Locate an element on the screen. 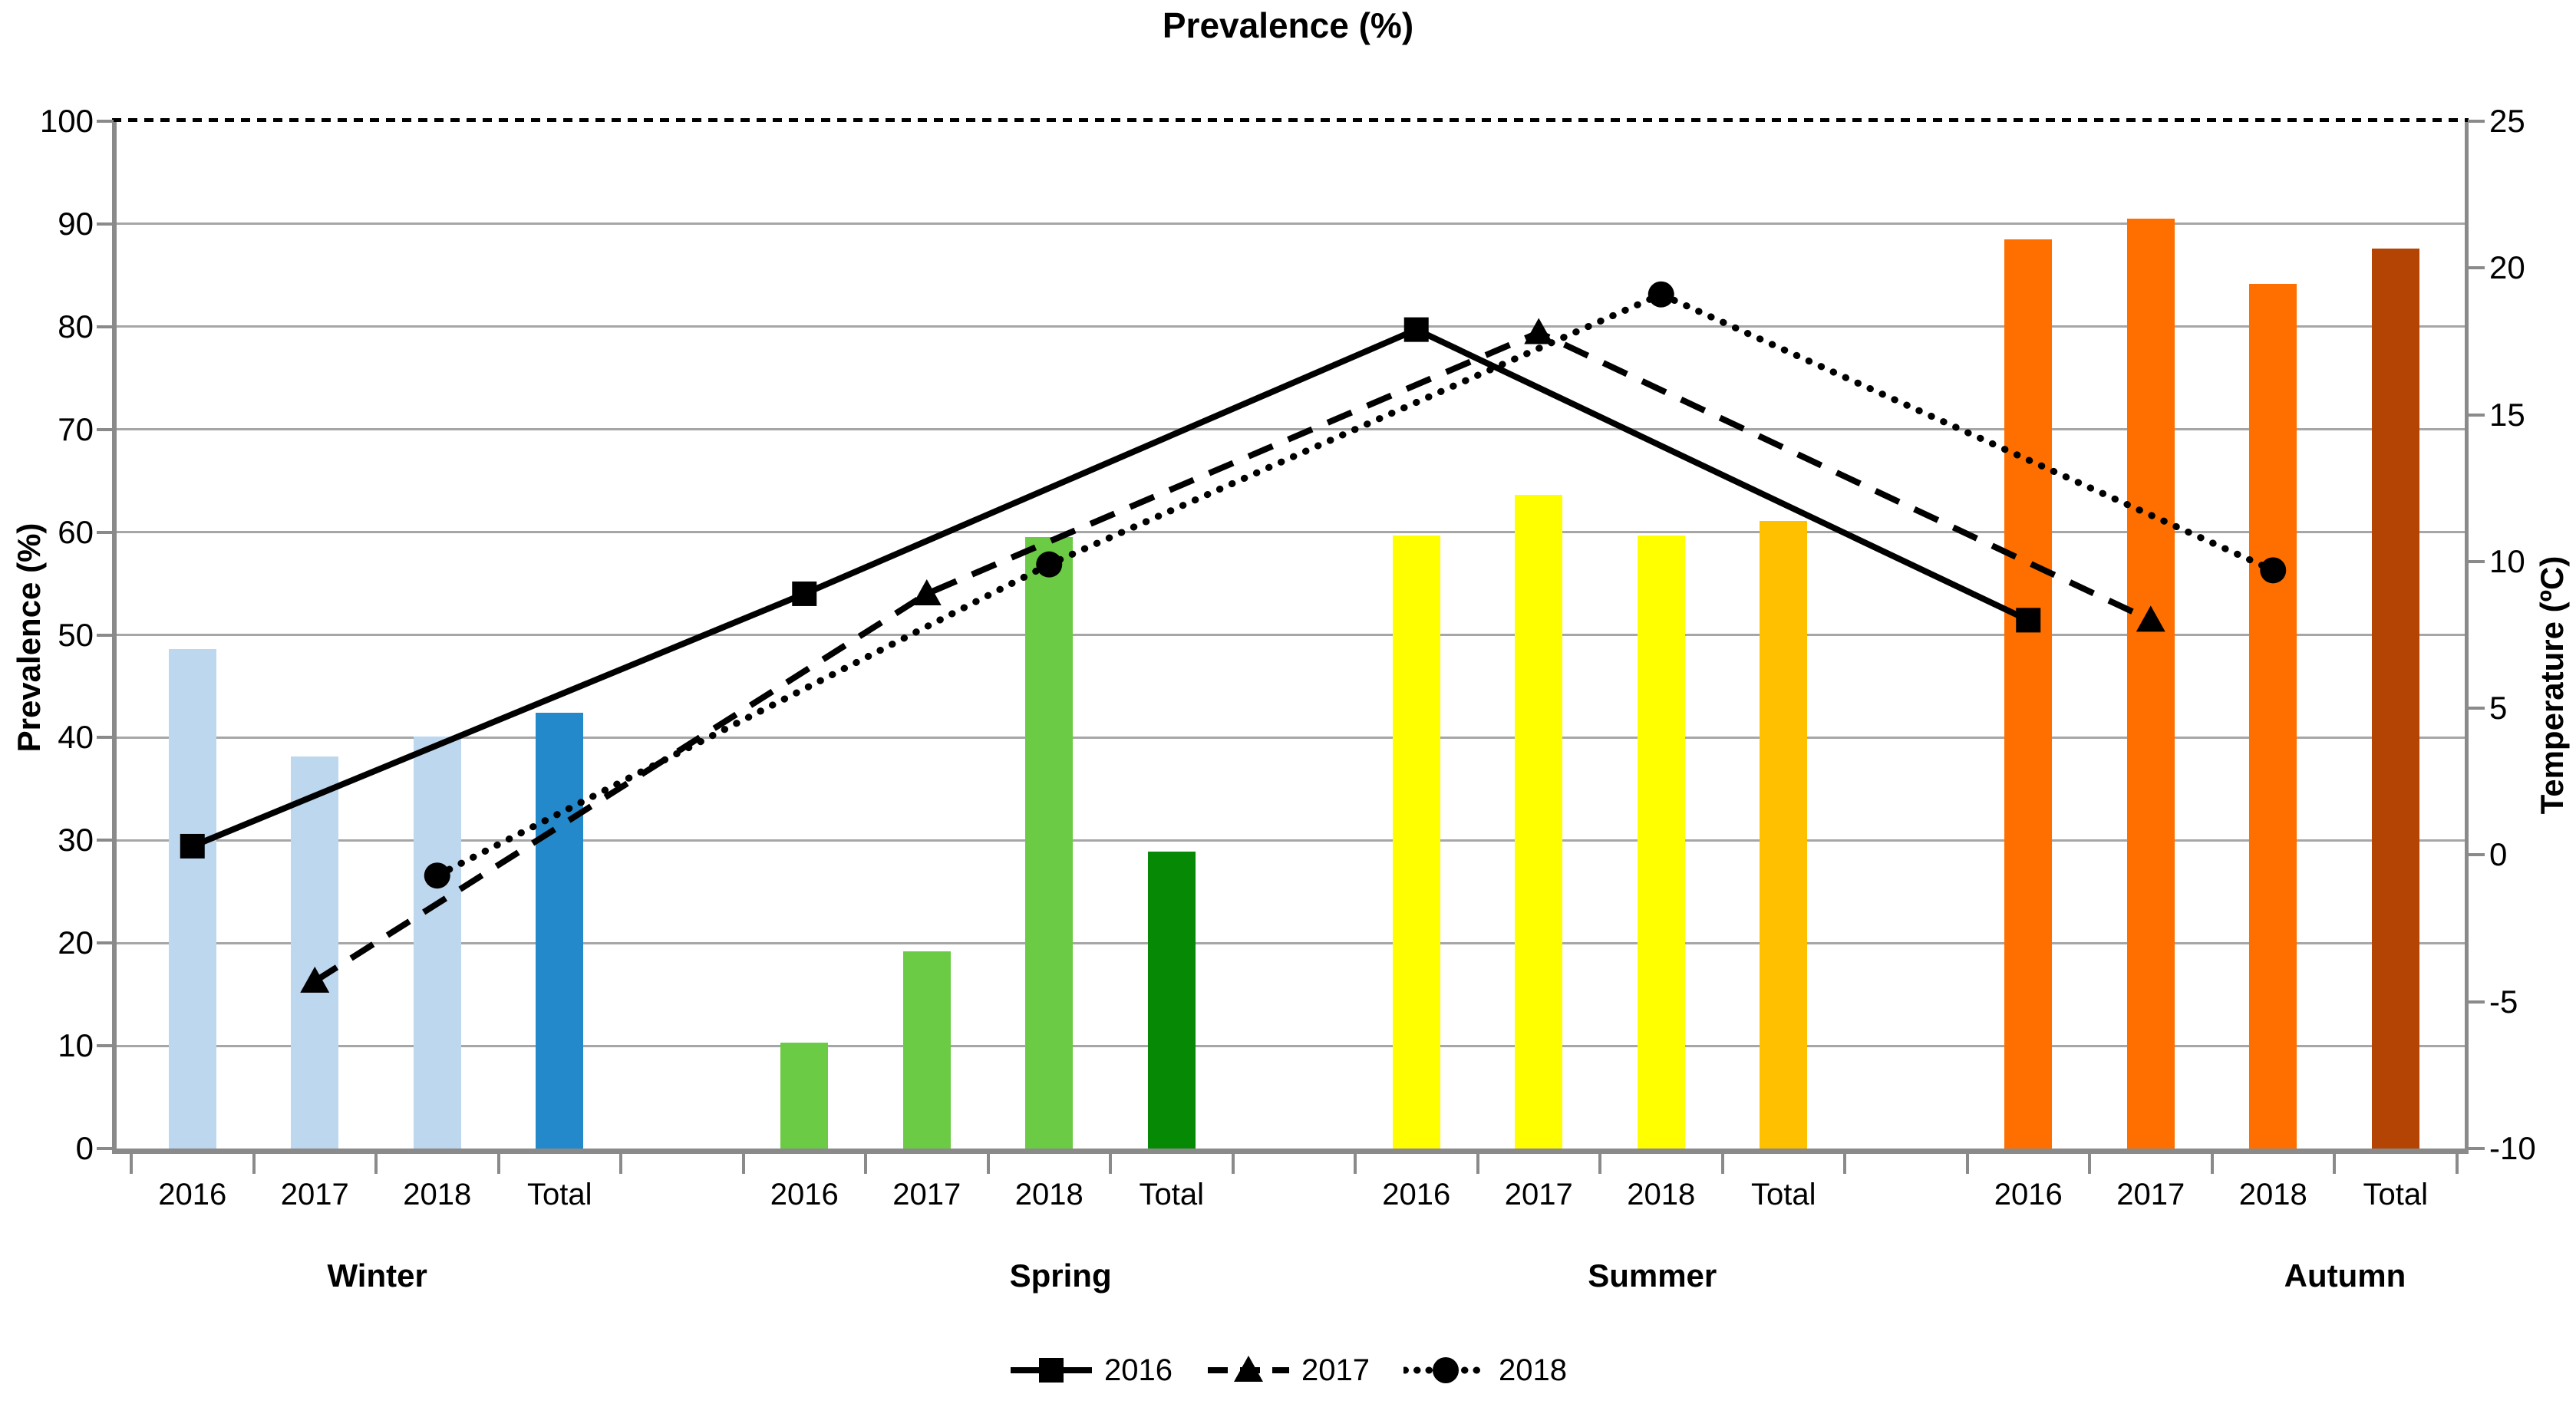 The width and height of the screenshot is (2576, 1404). marker-2016-autumn is located at coordinates (2029, 620).